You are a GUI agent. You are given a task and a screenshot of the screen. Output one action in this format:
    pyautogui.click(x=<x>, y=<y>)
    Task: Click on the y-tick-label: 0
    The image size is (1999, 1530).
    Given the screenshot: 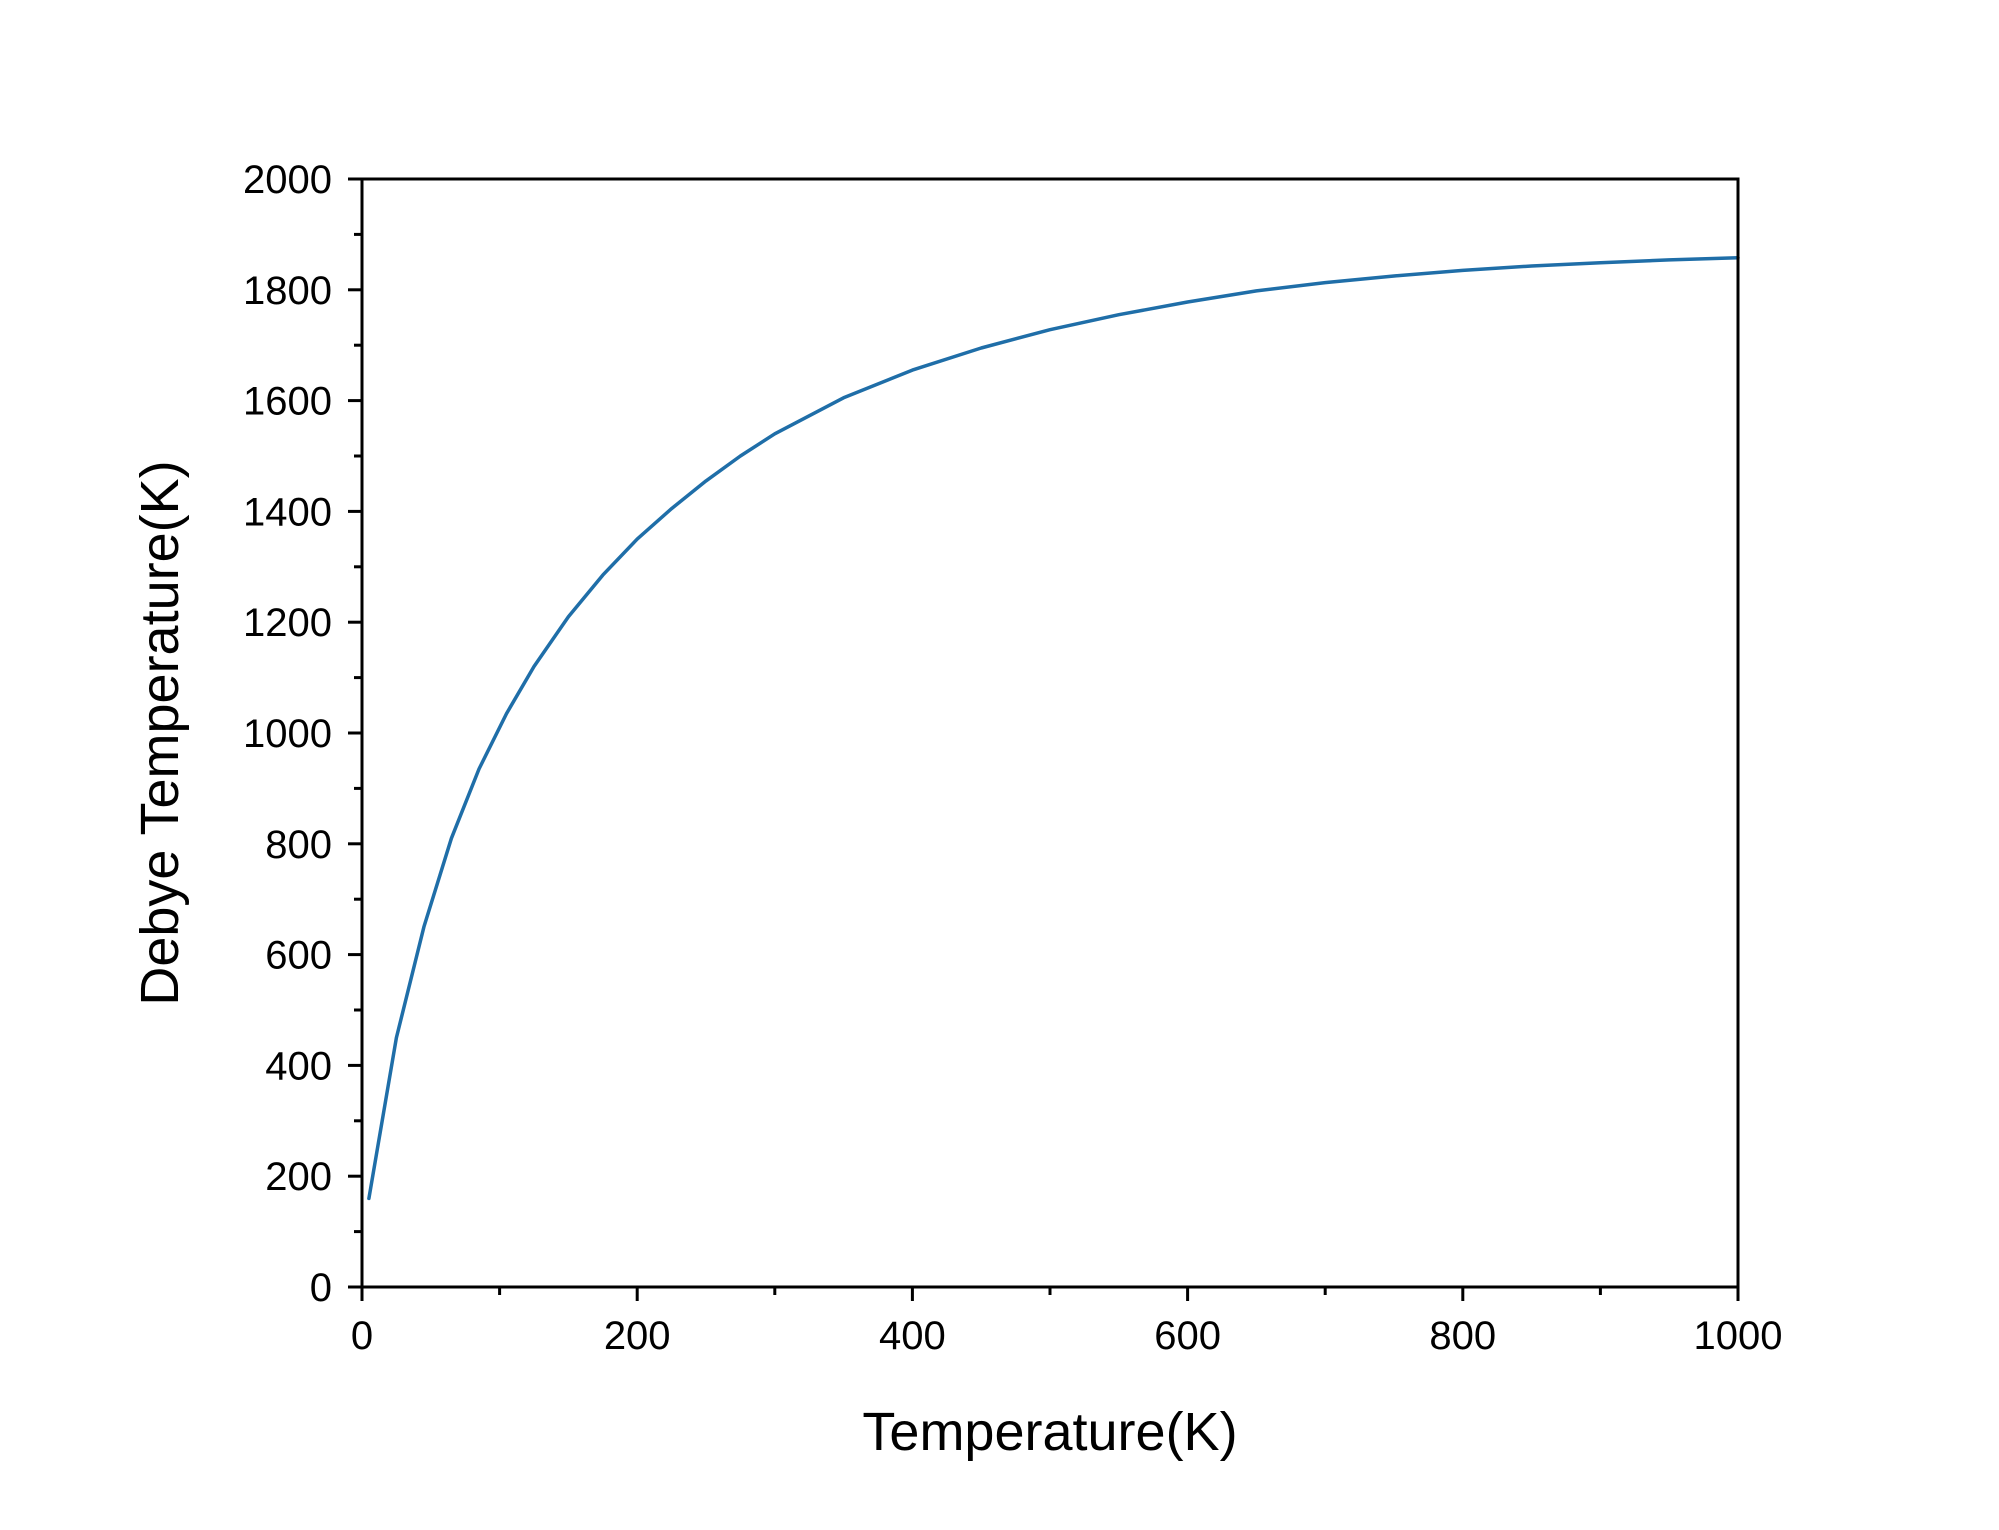 What is the action you would take?
    pyautogui.click(x=321, y=1288)
    